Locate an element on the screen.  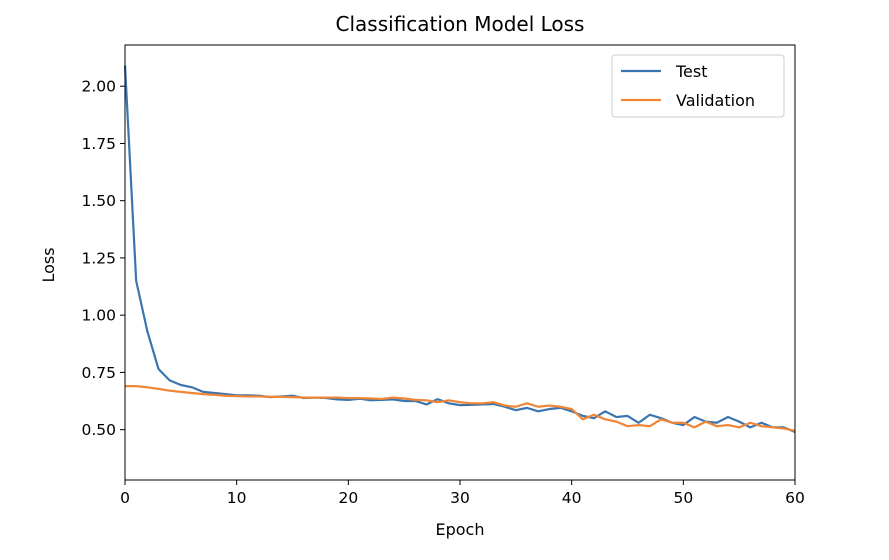
x-axis-label: Epoch is located at coordinates (460, 529).